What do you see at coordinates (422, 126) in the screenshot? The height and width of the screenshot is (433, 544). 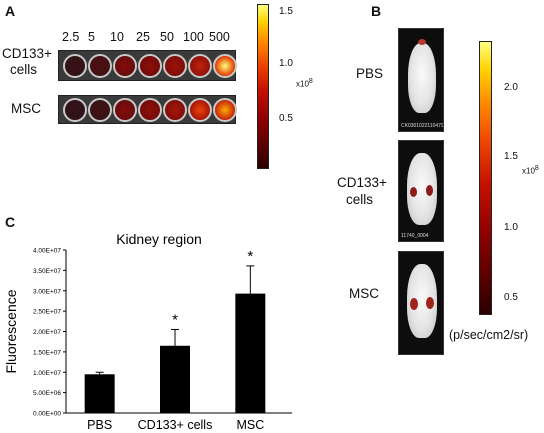 I see `mouse-caption-pbs: CK0301022110479` at bounding box center [422, 126].